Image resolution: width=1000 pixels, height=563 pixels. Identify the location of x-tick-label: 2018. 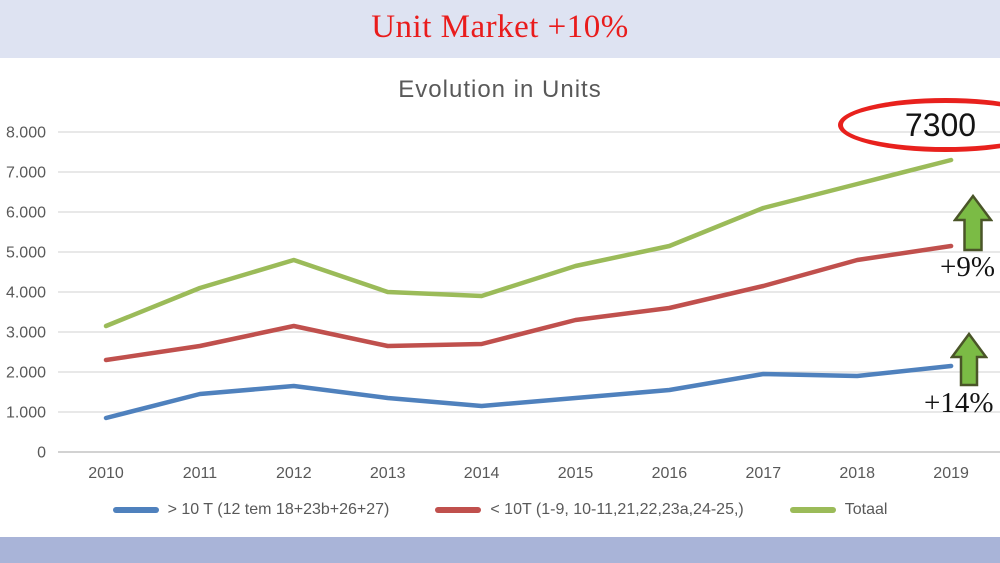
(857, 473).